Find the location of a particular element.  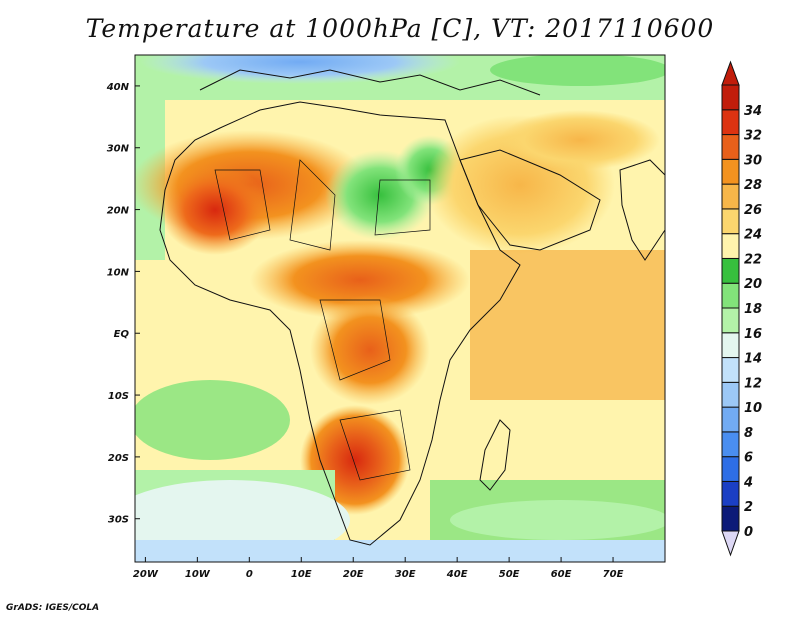

y-tick-label: 20S is located at coordinates (118, 458).